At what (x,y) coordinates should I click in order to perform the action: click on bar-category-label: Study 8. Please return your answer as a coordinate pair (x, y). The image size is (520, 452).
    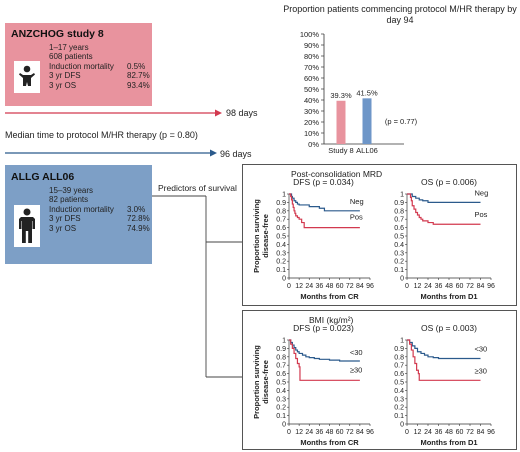
    Looking at the image, I should click on (340, 150).